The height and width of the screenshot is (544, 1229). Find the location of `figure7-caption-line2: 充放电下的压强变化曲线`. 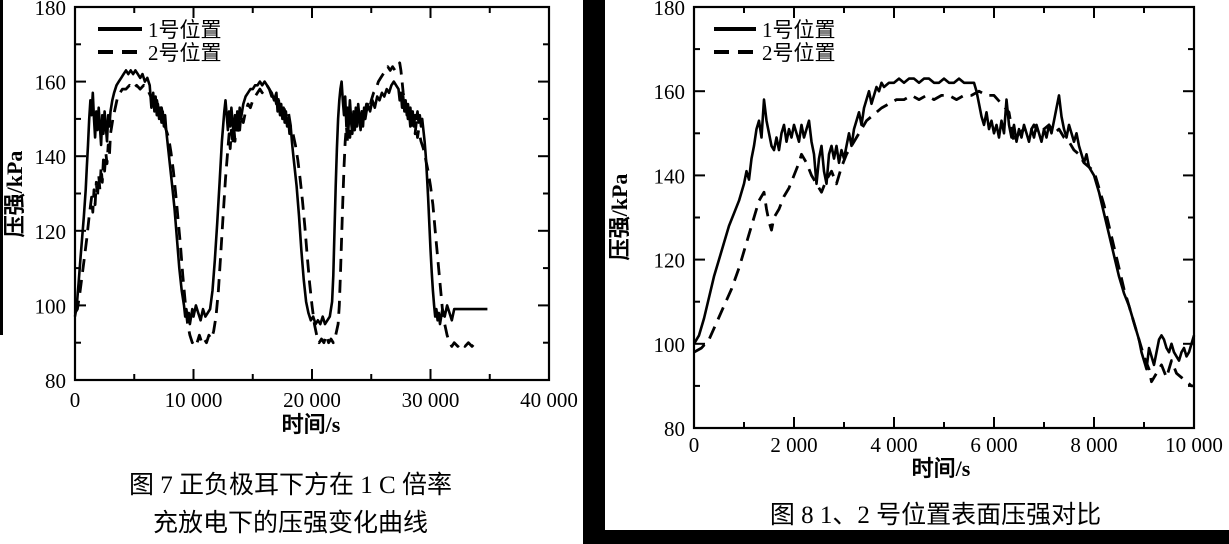

figure7-caption-line2: 充放电下的压强变化曲线 is located at coordinates (290, 523).